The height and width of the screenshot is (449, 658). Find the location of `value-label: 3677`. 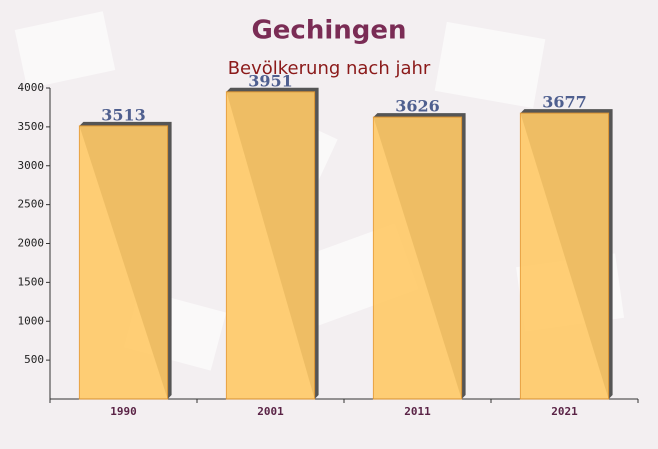

value-label: 3677 is located at coordinates (564, 102).